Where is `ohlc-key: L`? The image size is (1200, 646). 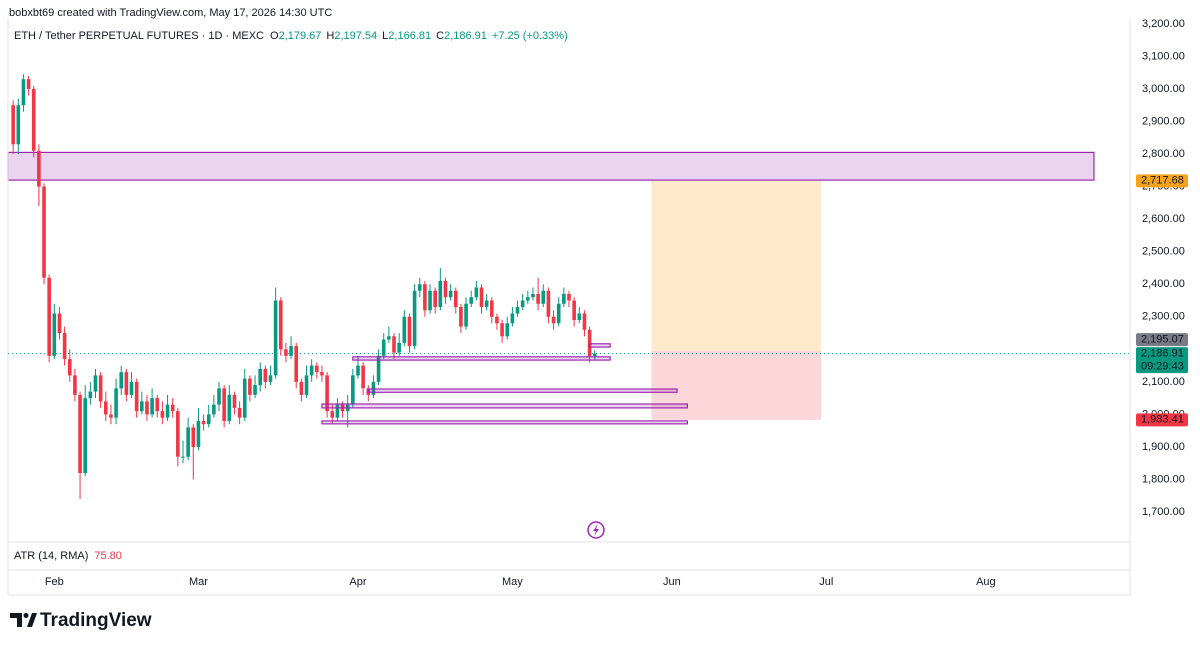
ohlc-key: L is located at coordinates (385, 36).